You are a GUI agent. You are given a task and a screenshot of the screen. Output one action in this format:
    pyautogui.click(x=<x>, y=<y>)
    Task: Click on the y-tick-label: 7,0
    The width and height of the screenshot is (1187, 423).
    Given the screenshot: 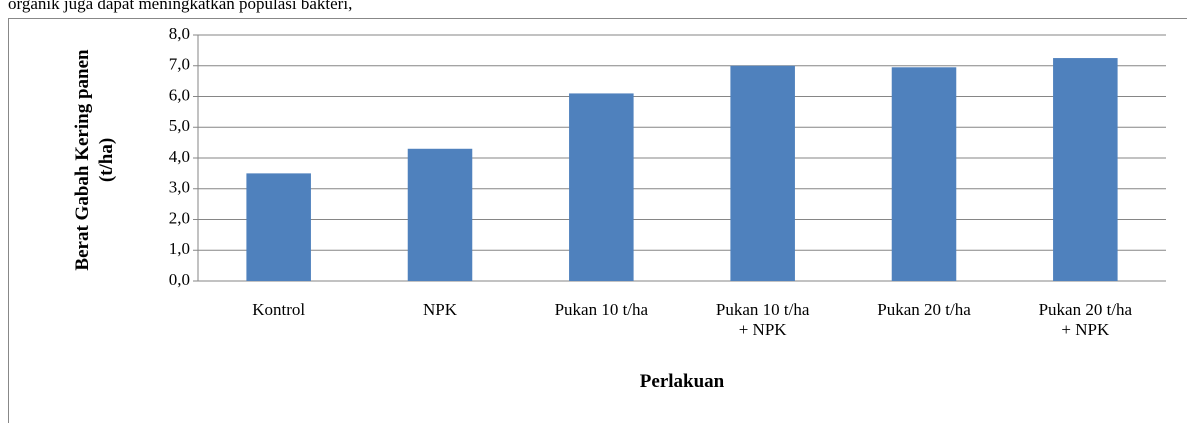 What is the action you would take?
    pyautogui.click(x=179, y=64)
    